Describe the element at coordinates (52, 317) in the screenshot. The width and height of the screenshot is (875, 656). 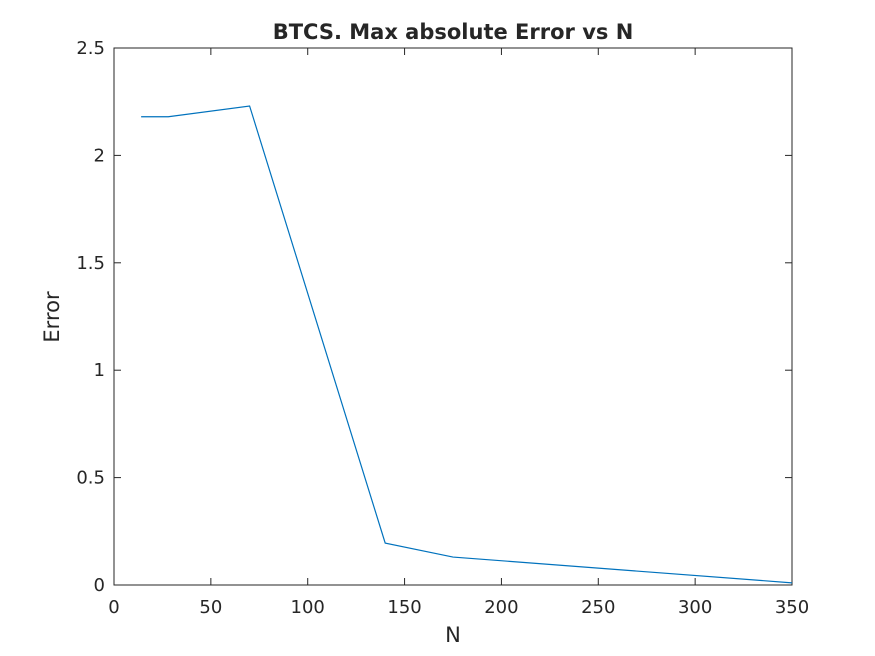
I see `y-axis-label: Error` at that location.